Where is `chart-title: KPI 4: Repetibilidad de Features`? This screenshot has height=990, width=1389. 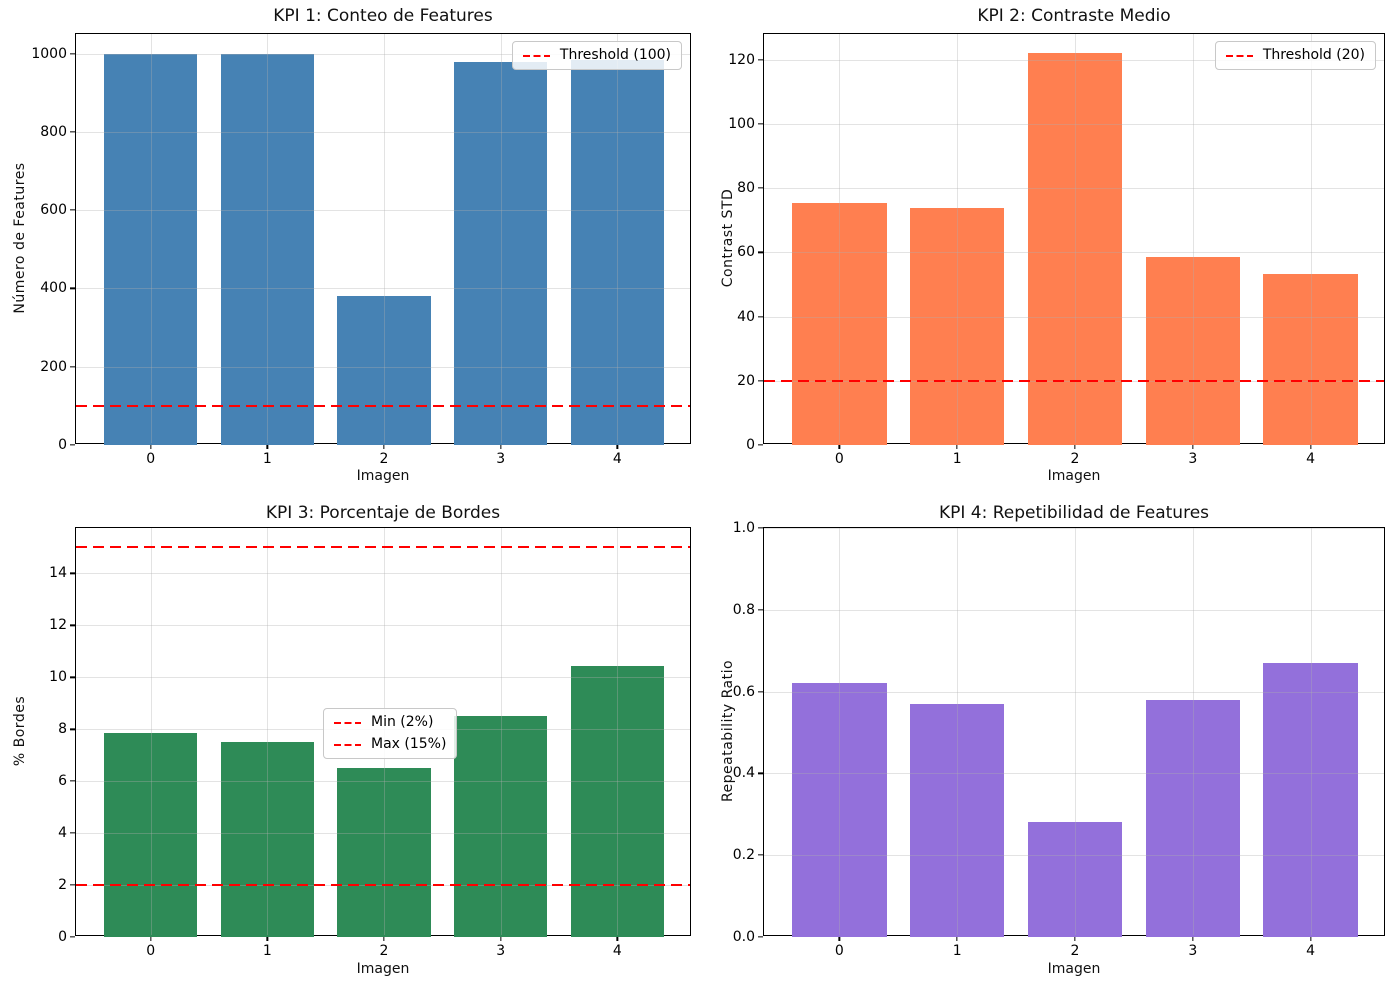 chart-title: KPI 4: Repetibilidad de Features is located at coordinates (1074, 513).